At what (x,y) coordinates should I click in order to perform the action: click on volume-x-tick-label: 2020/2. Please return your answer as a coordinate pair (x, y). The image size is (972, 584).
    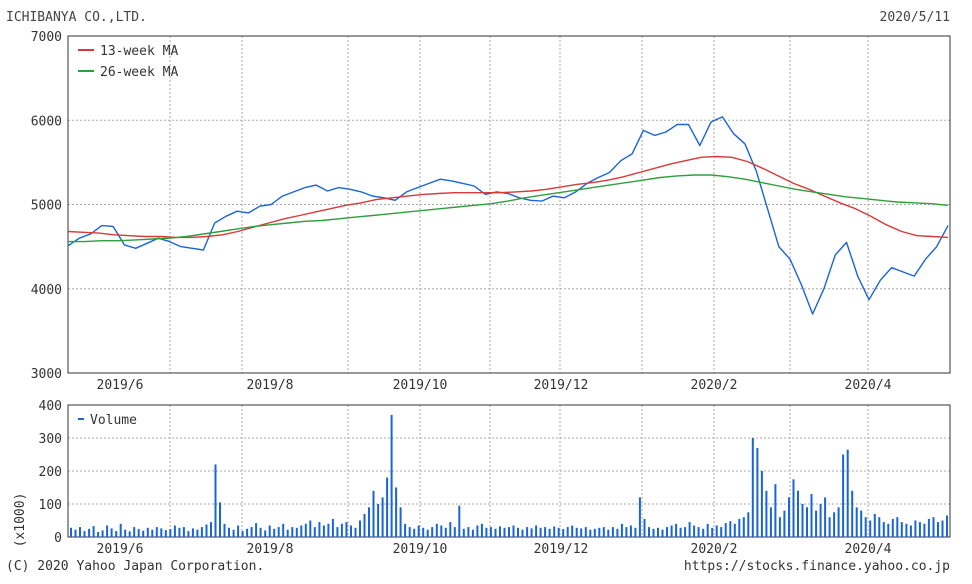
    Looking at the image, I should click on (714, 549).